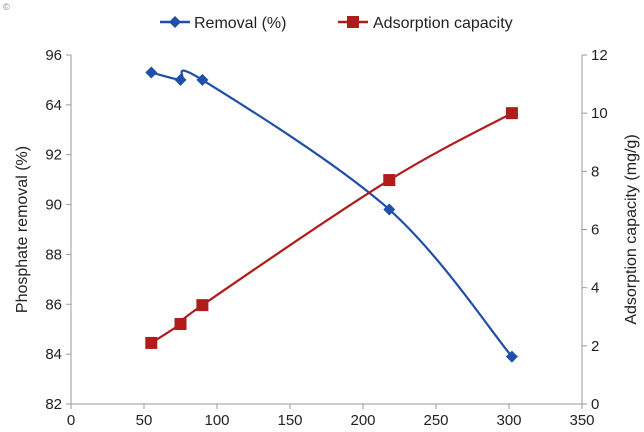  What do you see at coordinates (595, 171) in the screenshot?
I see `y-tick-label-right: 8` at bounding box center [595, 171].